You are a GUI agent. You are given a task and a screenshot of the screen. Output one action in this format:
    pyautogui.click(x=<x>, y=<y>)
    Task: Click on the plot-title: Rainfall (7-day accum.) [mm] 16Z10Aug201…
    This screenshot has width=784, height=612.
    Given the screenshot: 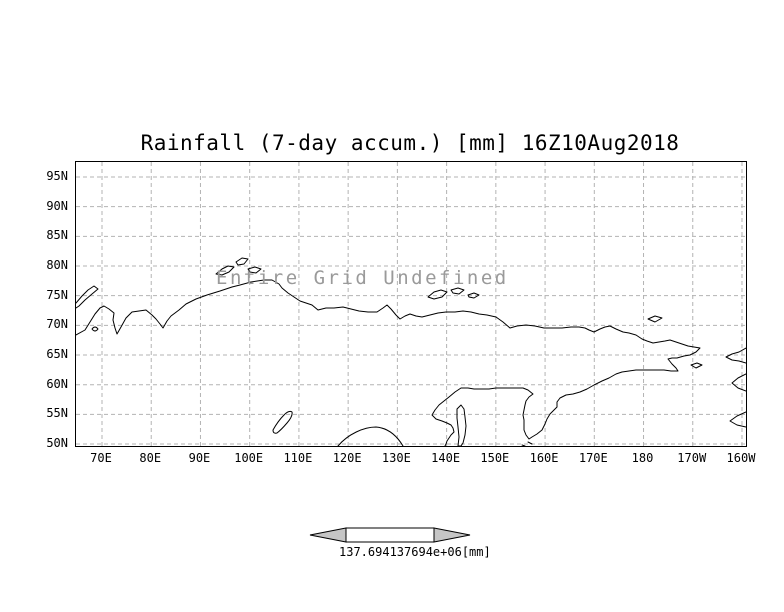 What is the action you would take?
    pyautogui.click(x=410, y=143)
    